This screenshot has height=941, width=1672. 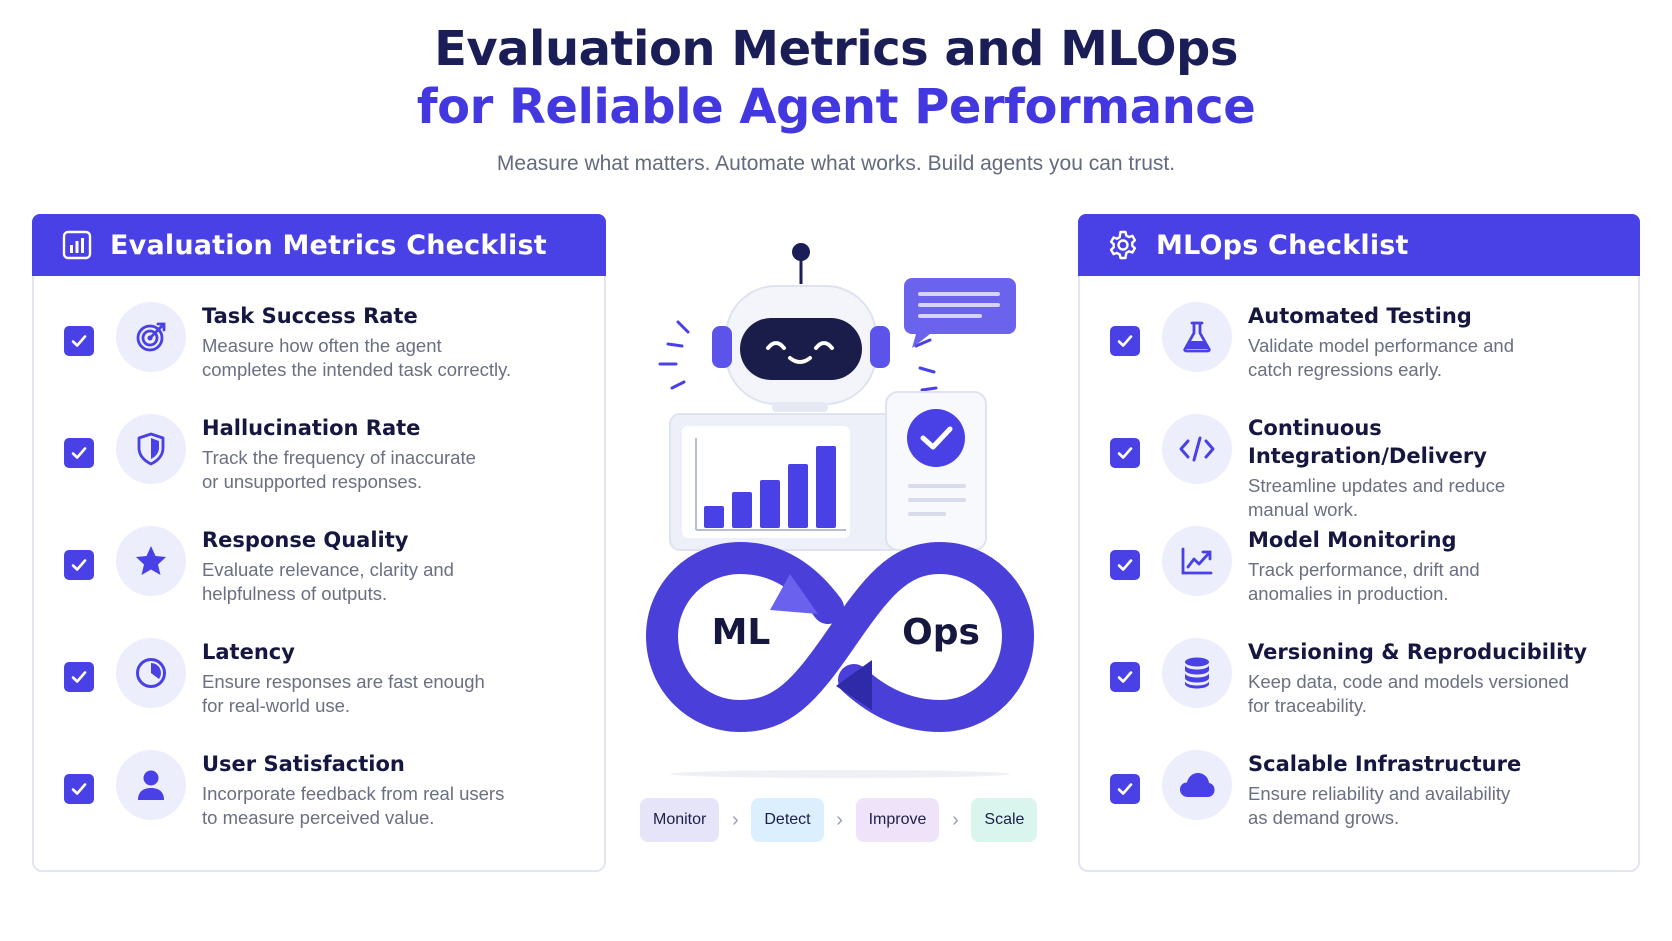 What do you see at coordinates (328, 245) in the screenshot?
I see `evaluation-metrics-title: Evaluation Metrics Checklist` at bounding box center [328, 245].